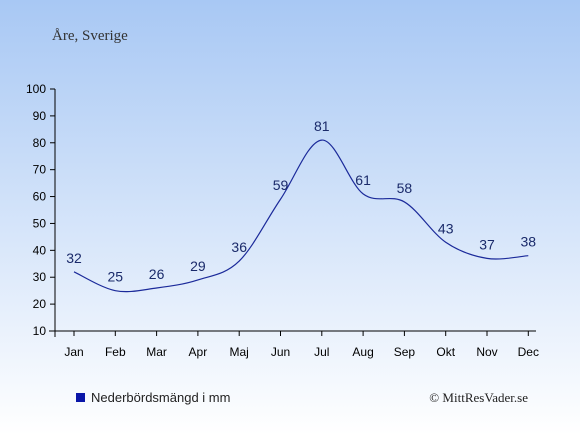 The image size is (580, 435). Describe the element at coordinates (363, 180) in the screenshot. I see `data-label: 61` at that location.